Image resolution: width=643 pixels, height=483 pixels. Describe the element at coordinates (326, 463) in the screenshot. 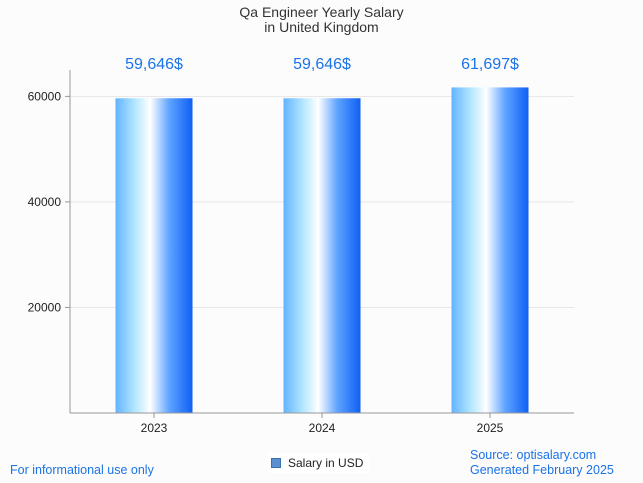

I see `legend-label: Salary in USD` at that location.